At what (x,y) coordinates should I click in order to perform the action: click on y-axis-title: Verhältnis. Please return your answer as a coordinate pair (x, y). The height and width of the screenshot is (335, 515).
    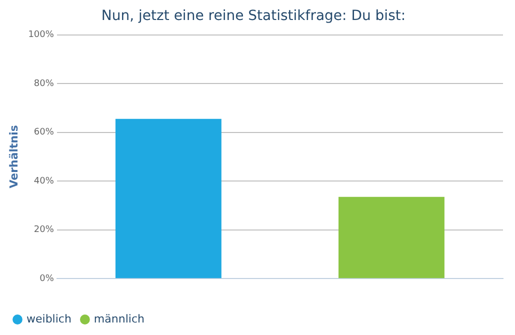
    Looking at the image, I should click on (13, 156).